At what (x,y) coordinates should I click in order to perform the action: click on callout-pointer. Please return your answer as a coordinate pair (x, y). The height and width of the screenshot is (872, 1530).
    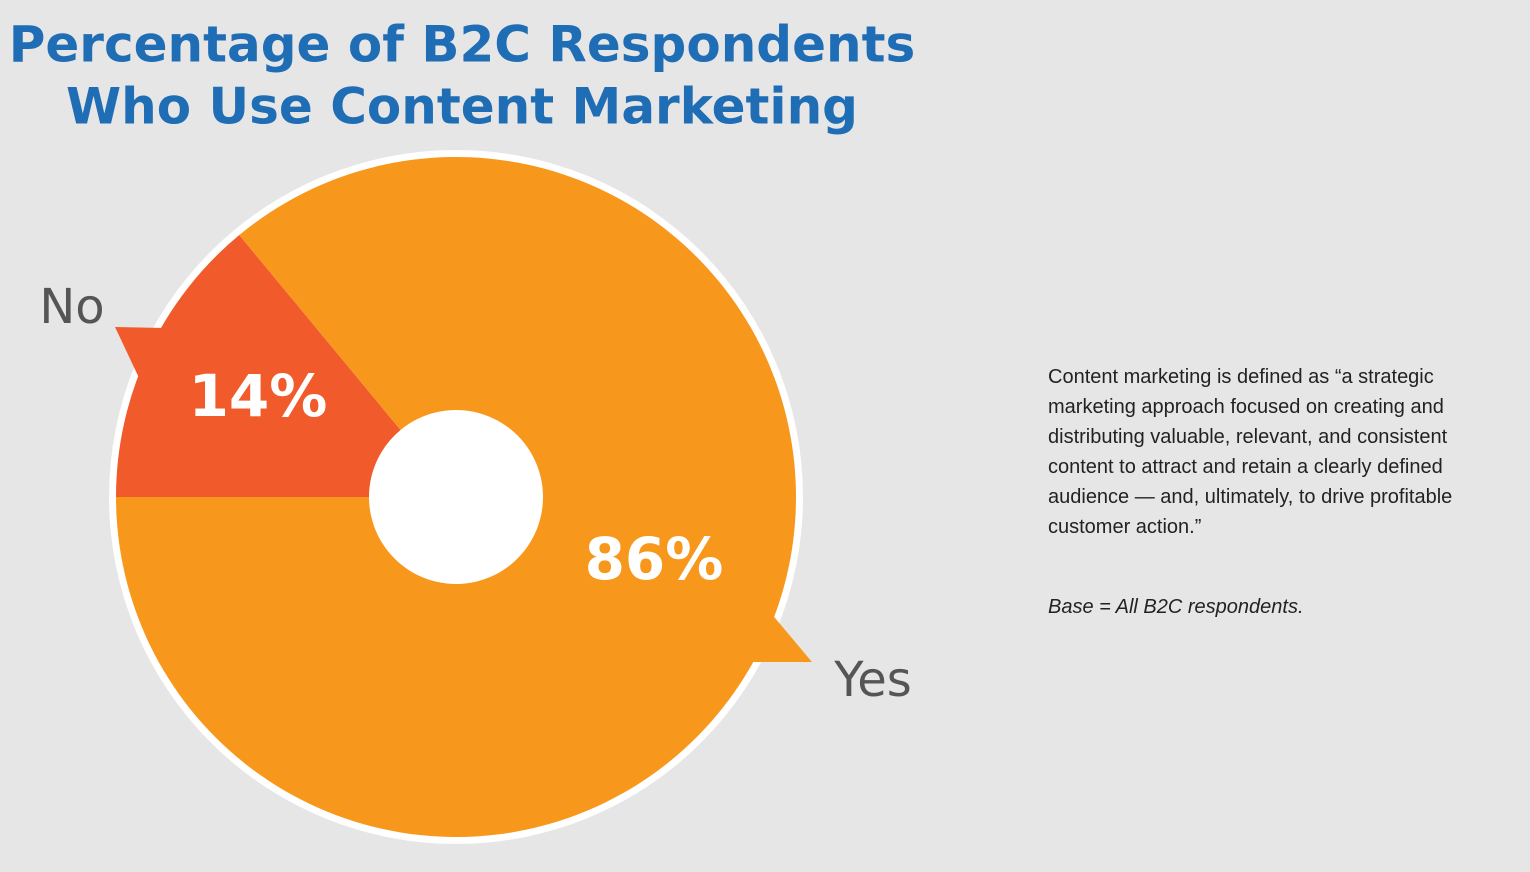
    Looking at the image, I should click on (140, 353).